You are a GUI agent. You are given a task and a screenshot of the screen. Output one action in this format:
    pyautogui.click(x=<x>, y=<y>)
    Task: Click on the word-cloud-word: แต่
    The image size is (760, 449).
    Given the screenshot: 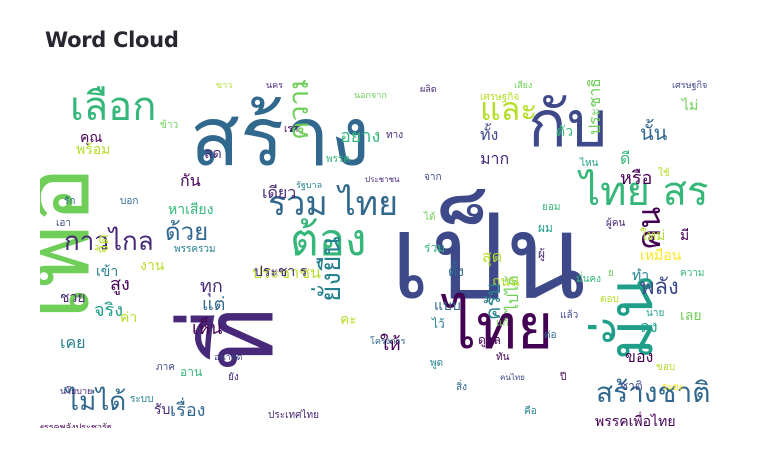 What is the action you would take?
    pyautogui.click(x=213, y=304)
    